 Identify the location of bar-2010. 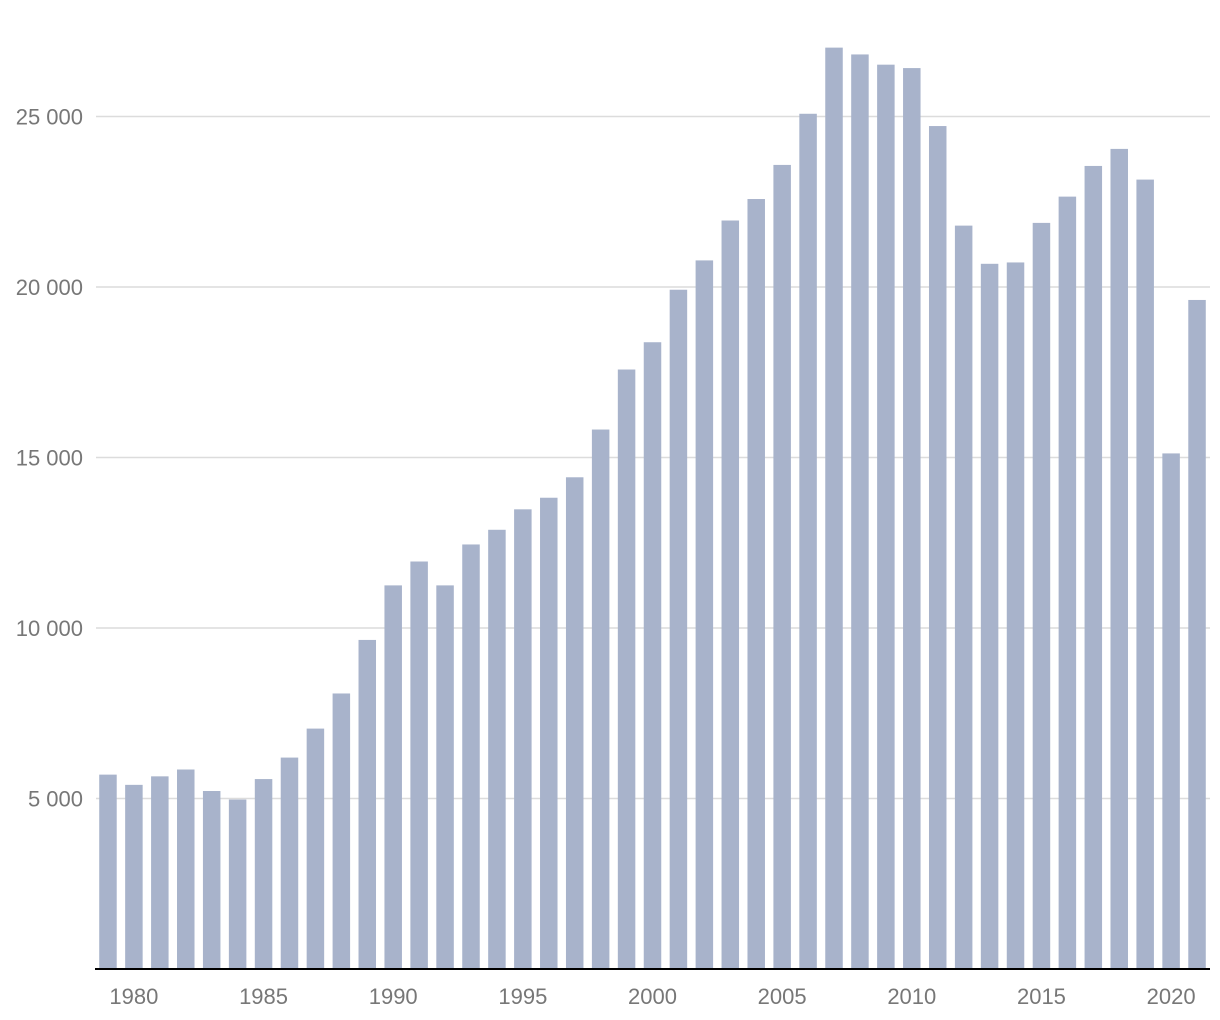
(912, 518).